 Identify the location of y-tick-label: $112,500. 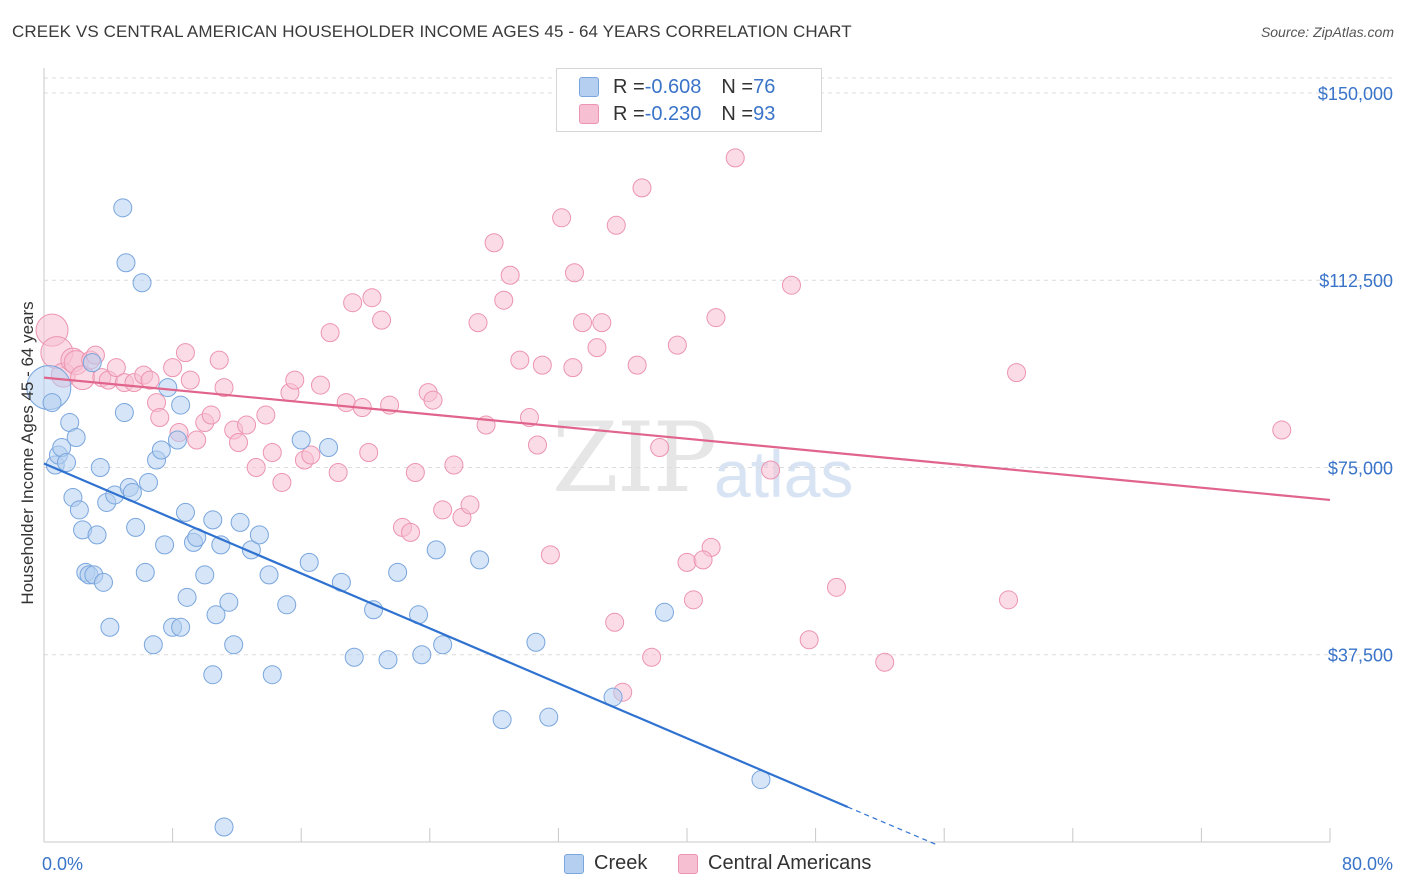
(1356, 281).